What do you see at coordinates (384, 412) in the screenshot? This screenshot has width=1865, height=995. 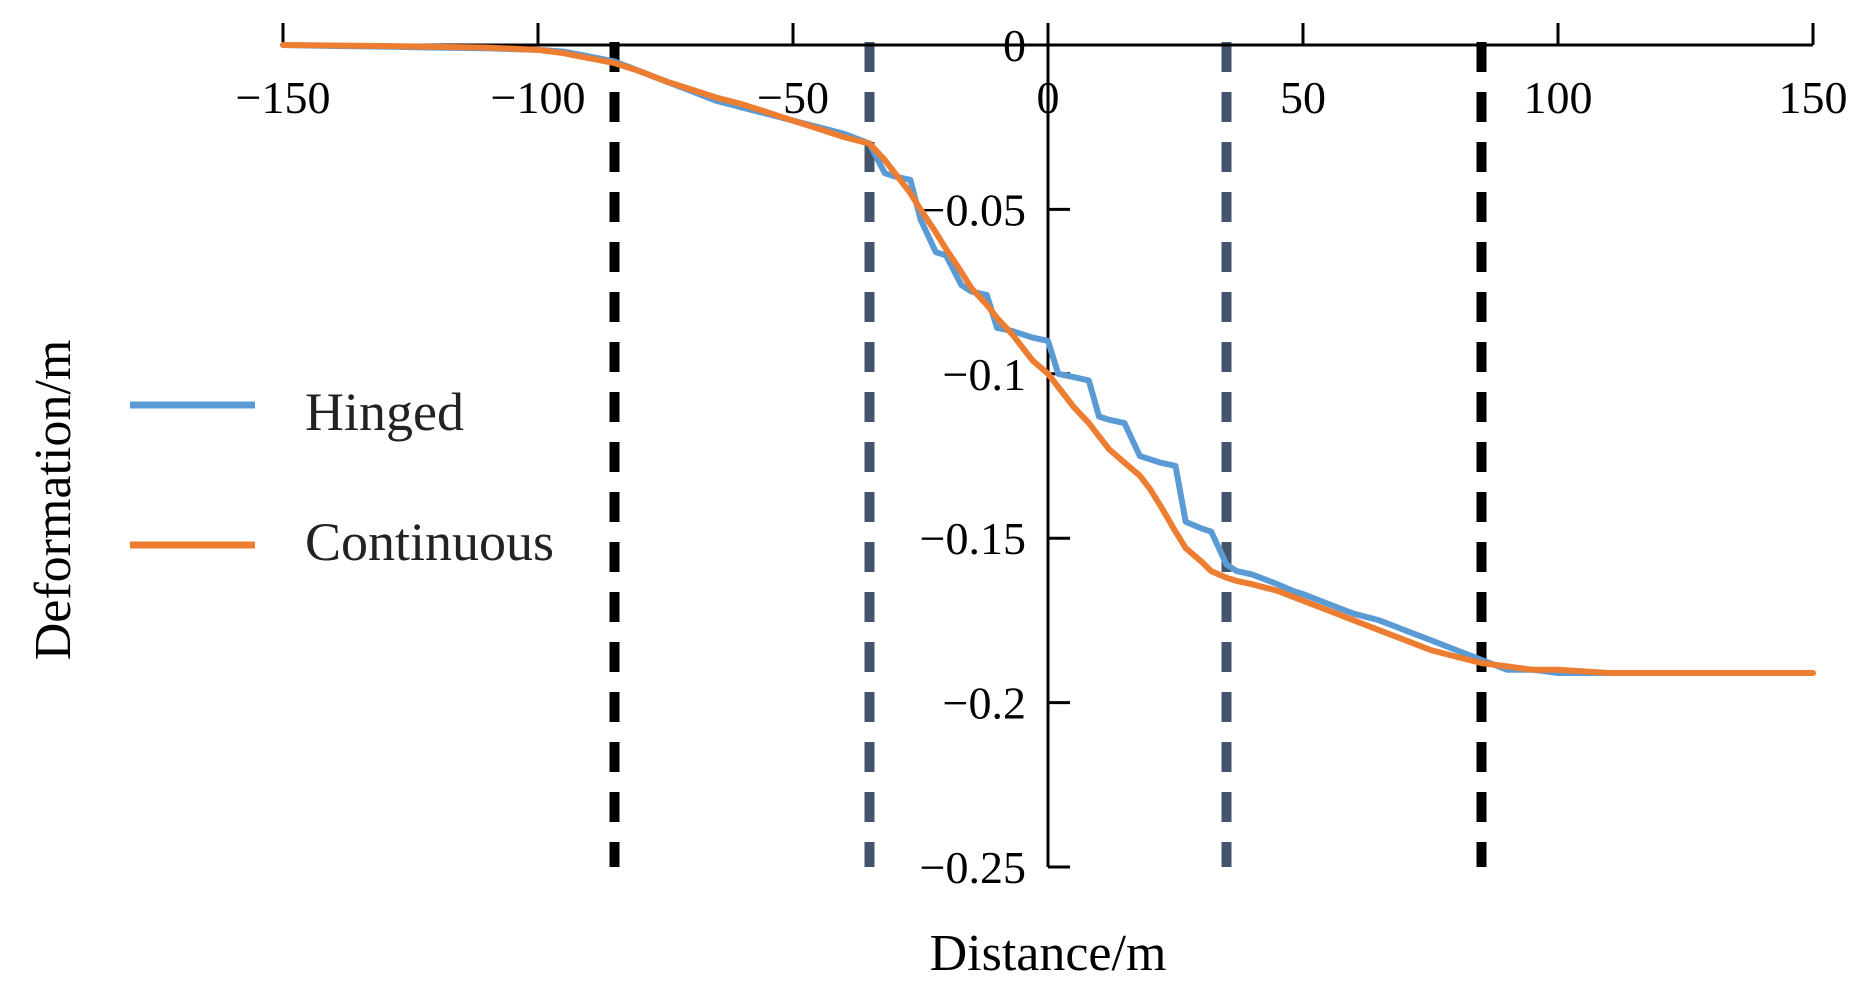 I see `legend-label-hinged: Hinged` at bounding box center [384, 412].